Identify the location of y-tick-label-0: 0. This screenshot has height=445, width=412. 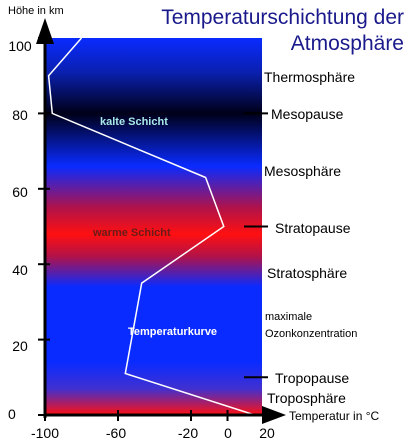
(12, 414).